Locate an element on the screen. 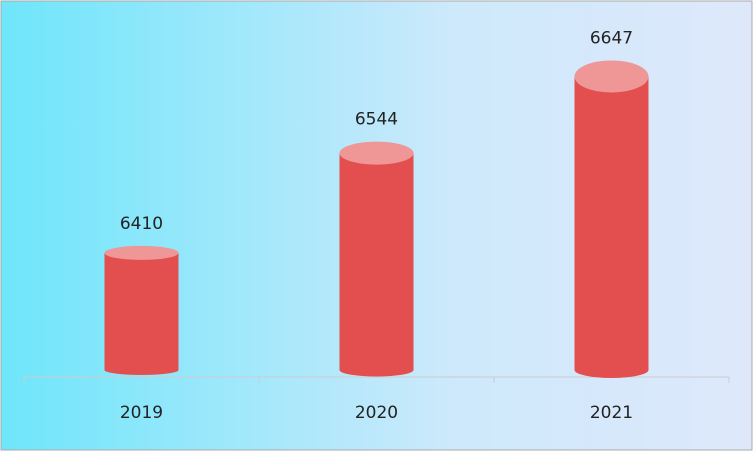 The width and height of the screenshot is (753, 451). x-axis-ticks is located at coordinates (376, 380).